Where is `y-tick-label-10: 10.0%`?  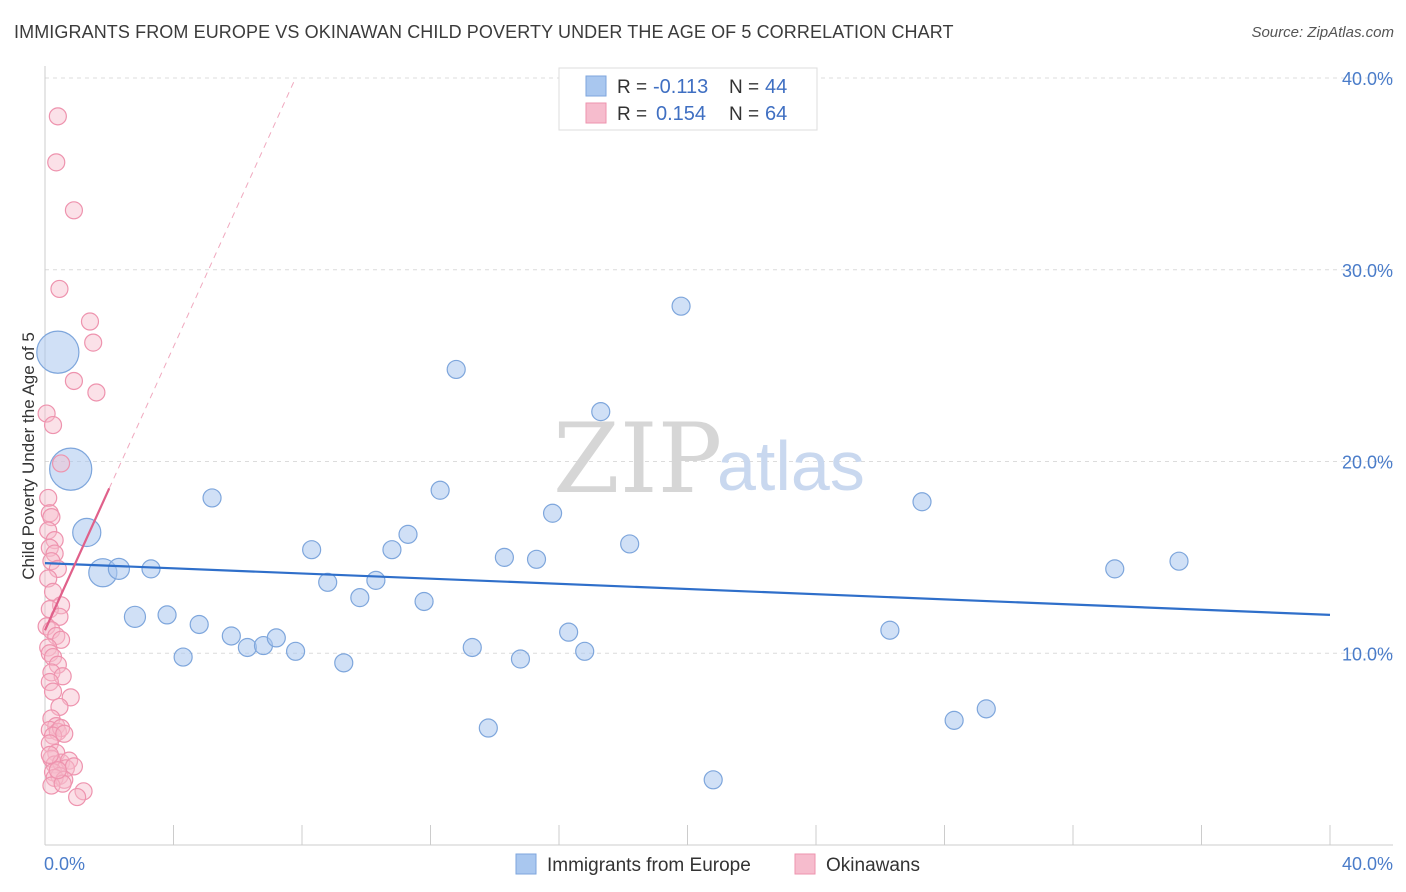
y-tick-label-10: 10.0% is located at coordinates (1367, 654).